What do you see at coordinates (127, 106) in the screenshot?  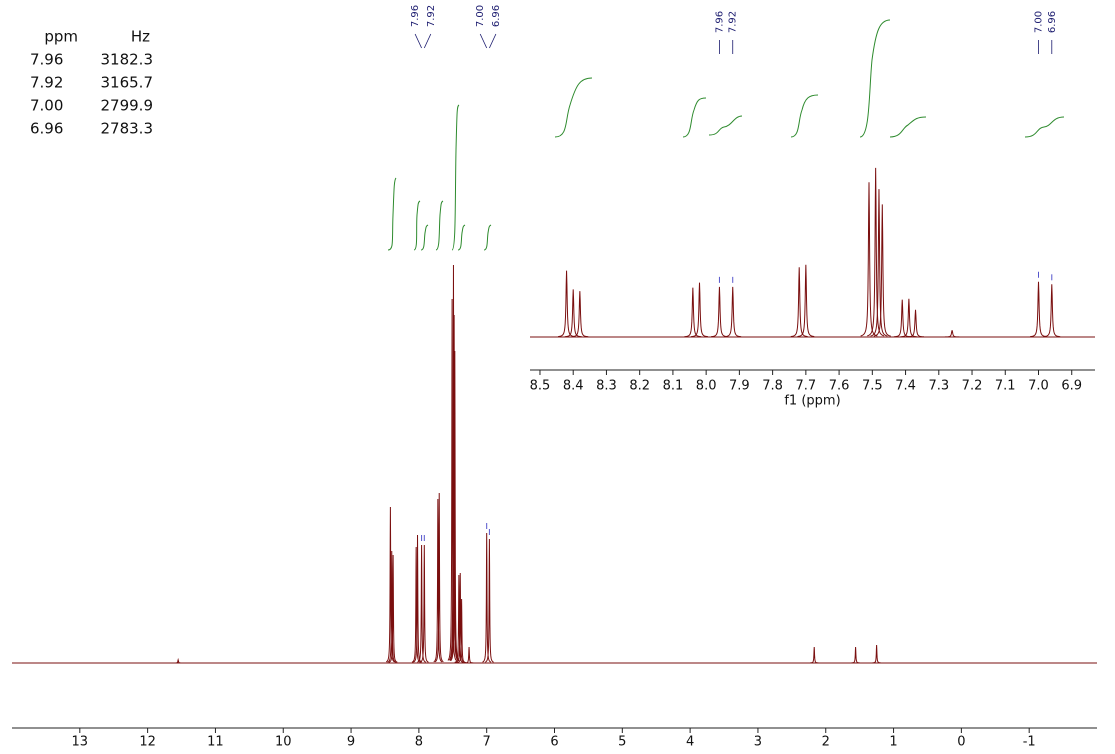 I see `table-cell: 2799.9` at bounding box center [127, 106].